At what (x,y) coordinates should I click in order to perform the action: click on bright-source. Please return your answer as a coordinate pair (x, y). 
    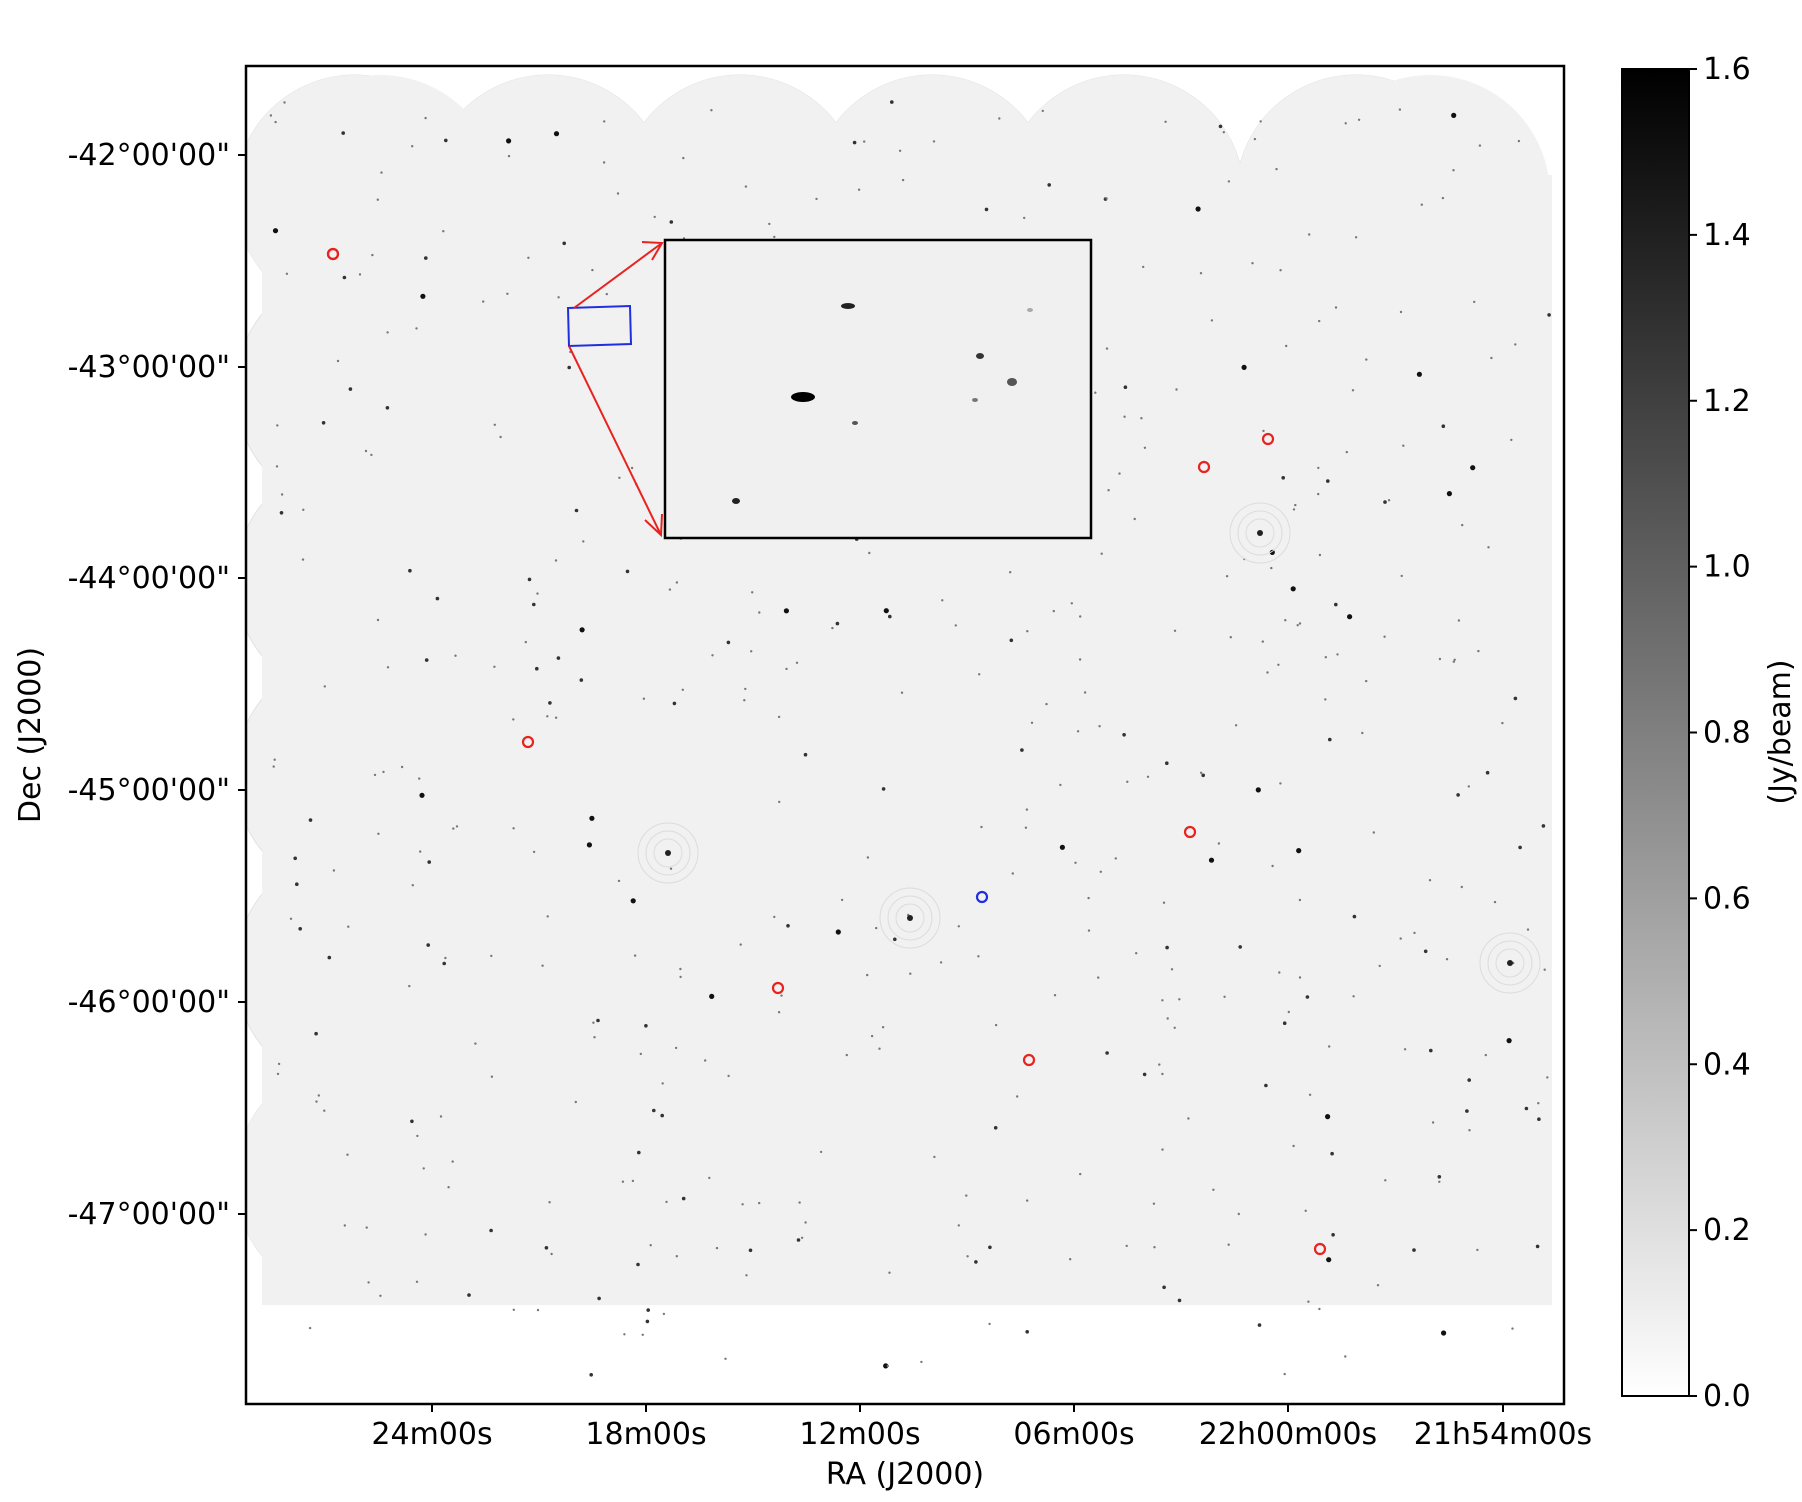
    Looking at the image, I should click on (910, 918).